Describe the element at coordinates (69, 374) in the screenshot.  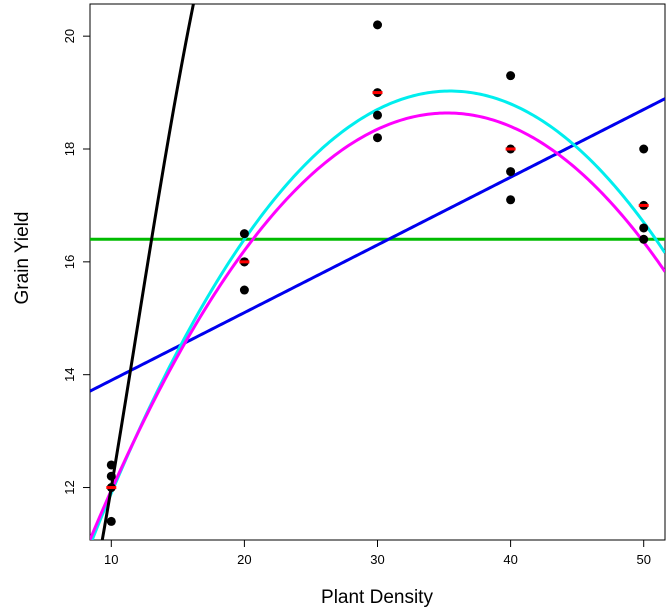
I see `y-tick-label: 14` at that location.